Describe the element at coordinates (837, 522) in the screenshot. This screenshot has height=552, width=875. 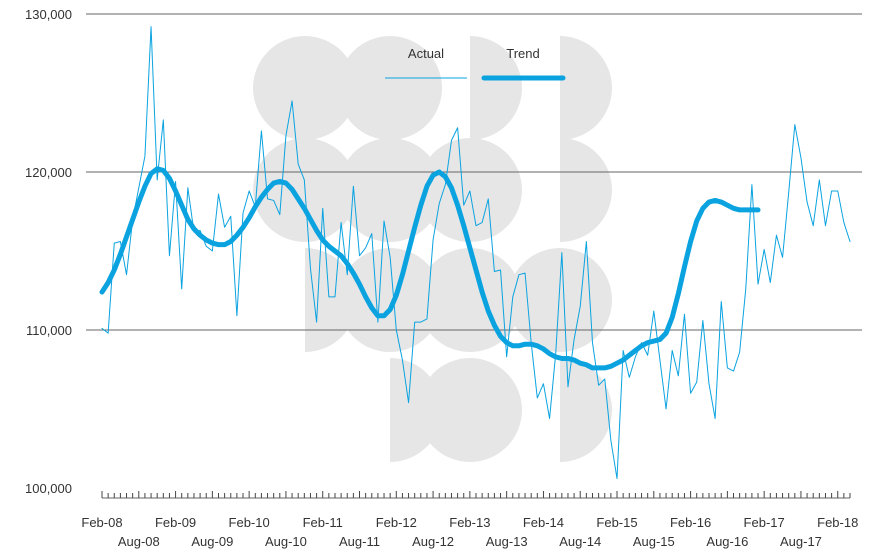
I see `x-tick-label: Feb-18` at that location.